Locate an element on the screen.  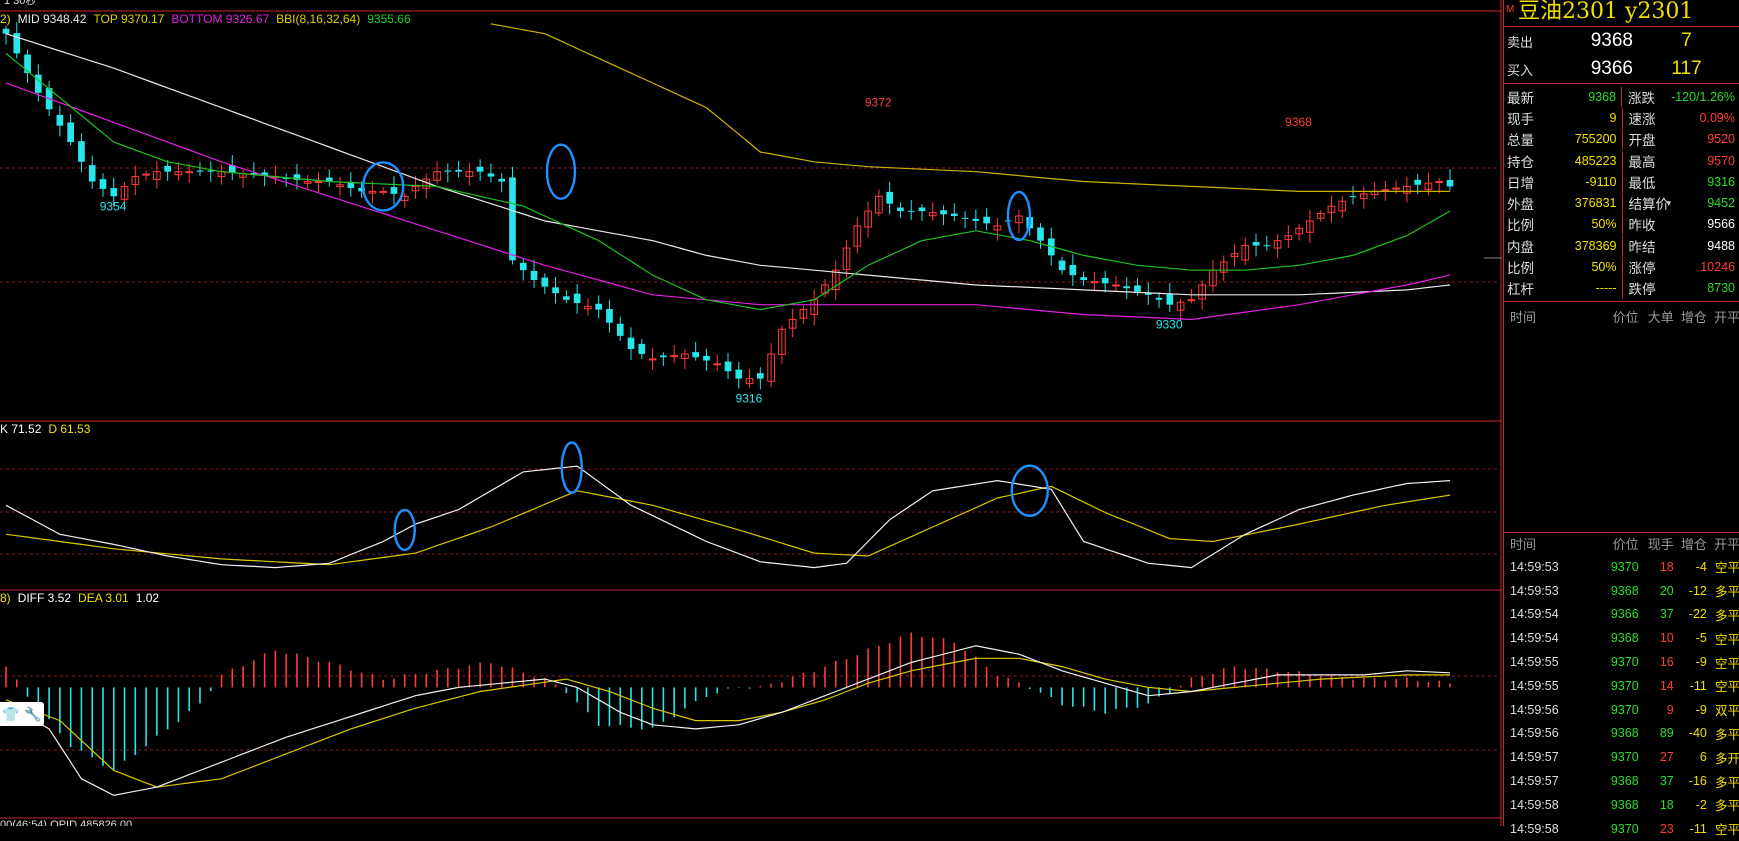
wrench-icon: 🔧 is located at coordinates (32, 714).